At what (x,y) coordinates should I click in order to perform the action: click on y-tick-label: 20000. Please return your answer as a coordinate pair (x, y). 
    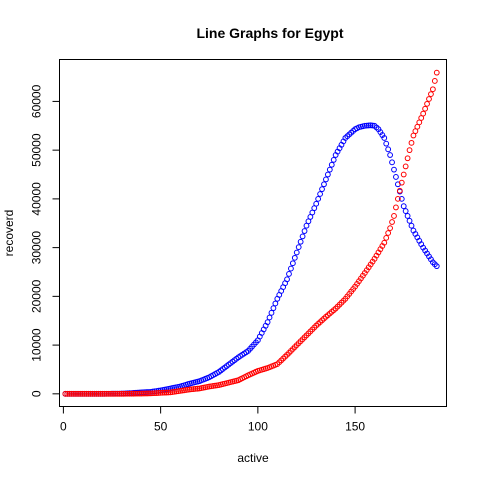
    Looking at the image, I should click on (37, 296).